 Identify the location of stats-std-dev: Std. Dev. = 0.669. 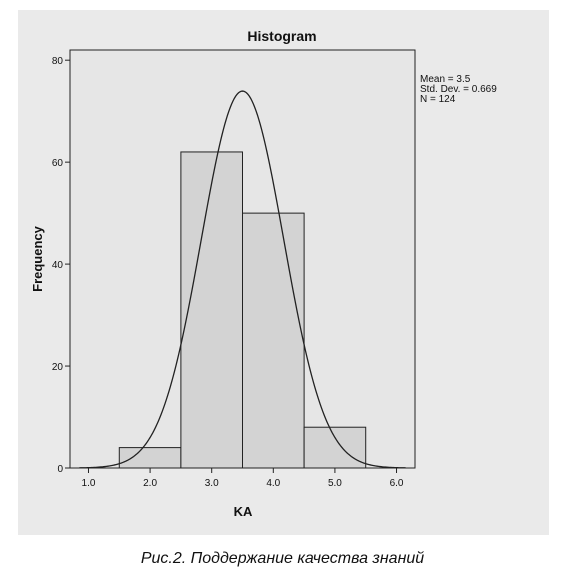
(458, 89).